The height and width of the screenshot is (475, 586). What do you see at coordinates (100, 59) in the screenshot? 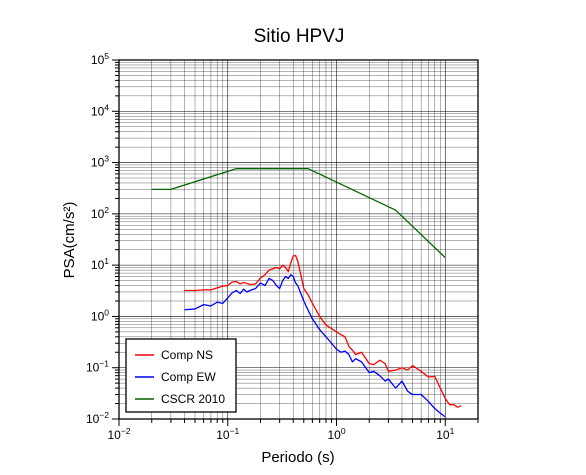
I see `y-tick-label: 10⁵` at bounding box center [100, 59].